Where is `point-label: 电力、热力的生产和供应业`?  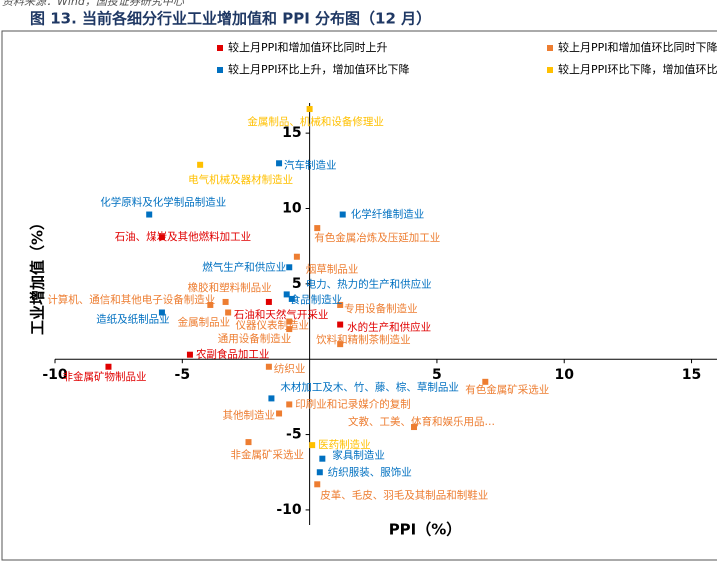
point-label: 电力、热力的生产和供应业 is located at coordinates (369, 283).